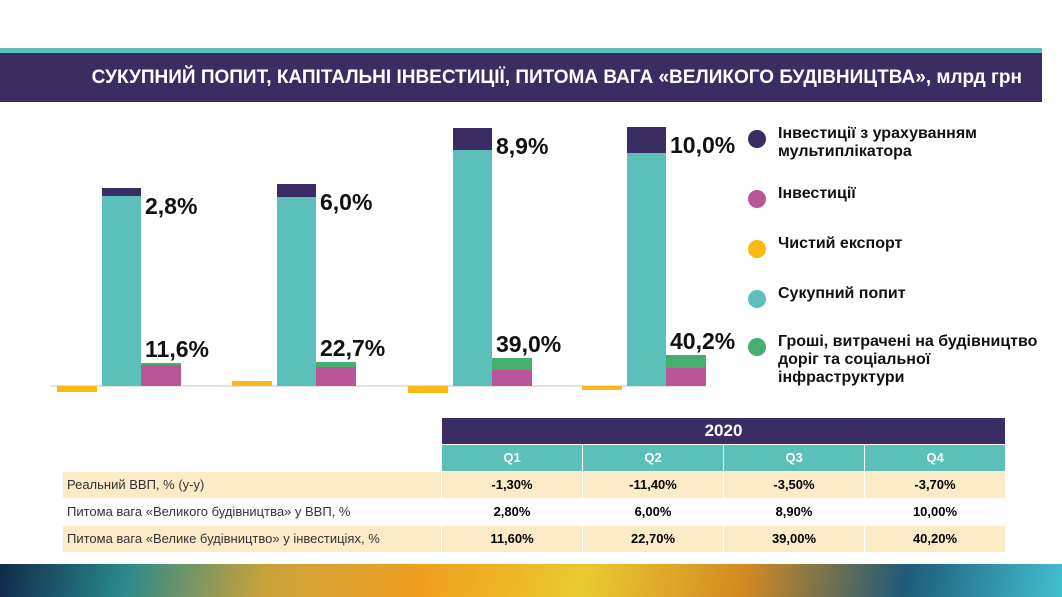  Describe the element at coordinates (646, 269) in the screenshot. I see `bar-aggregate-demand-Q4` at that location.